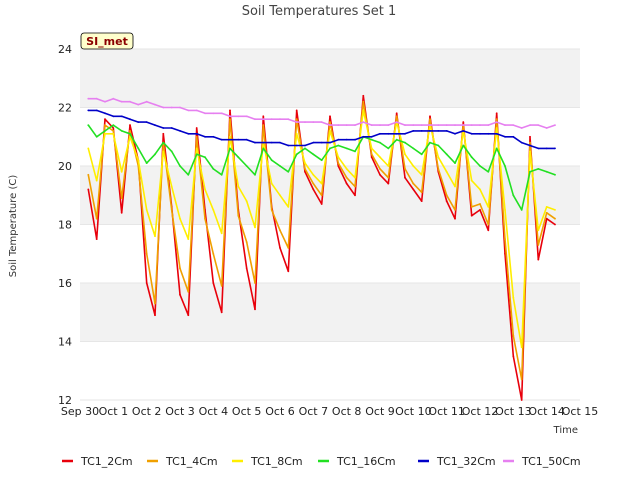  Describe the element at coordinates (330, 312) in the screenshot. I see `grid-band` at that location.